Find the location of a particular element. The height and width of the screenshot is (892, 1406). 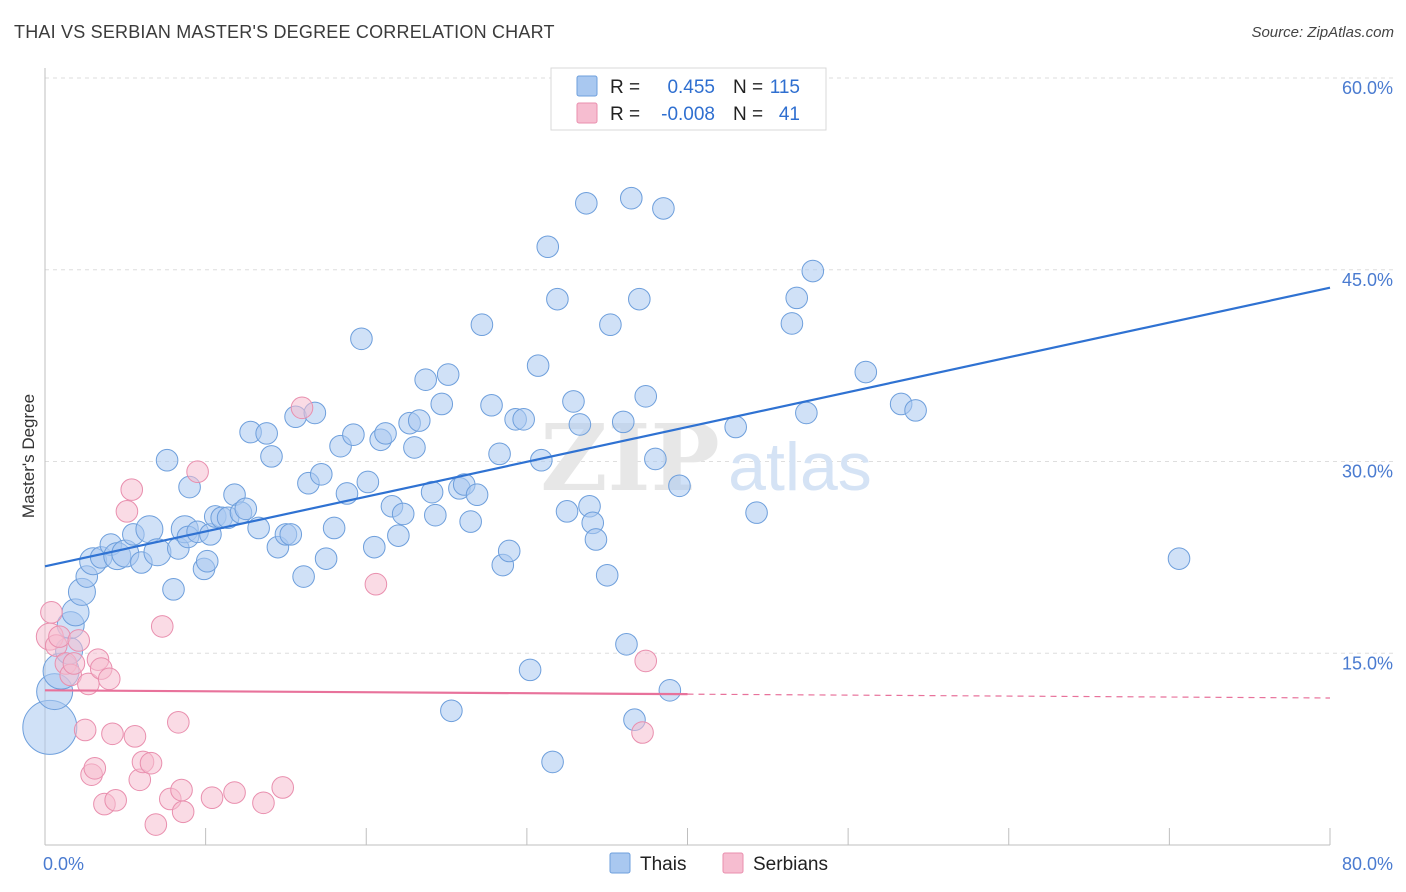

legend-row2-n-label: N = is located at coordinates (748, 114).